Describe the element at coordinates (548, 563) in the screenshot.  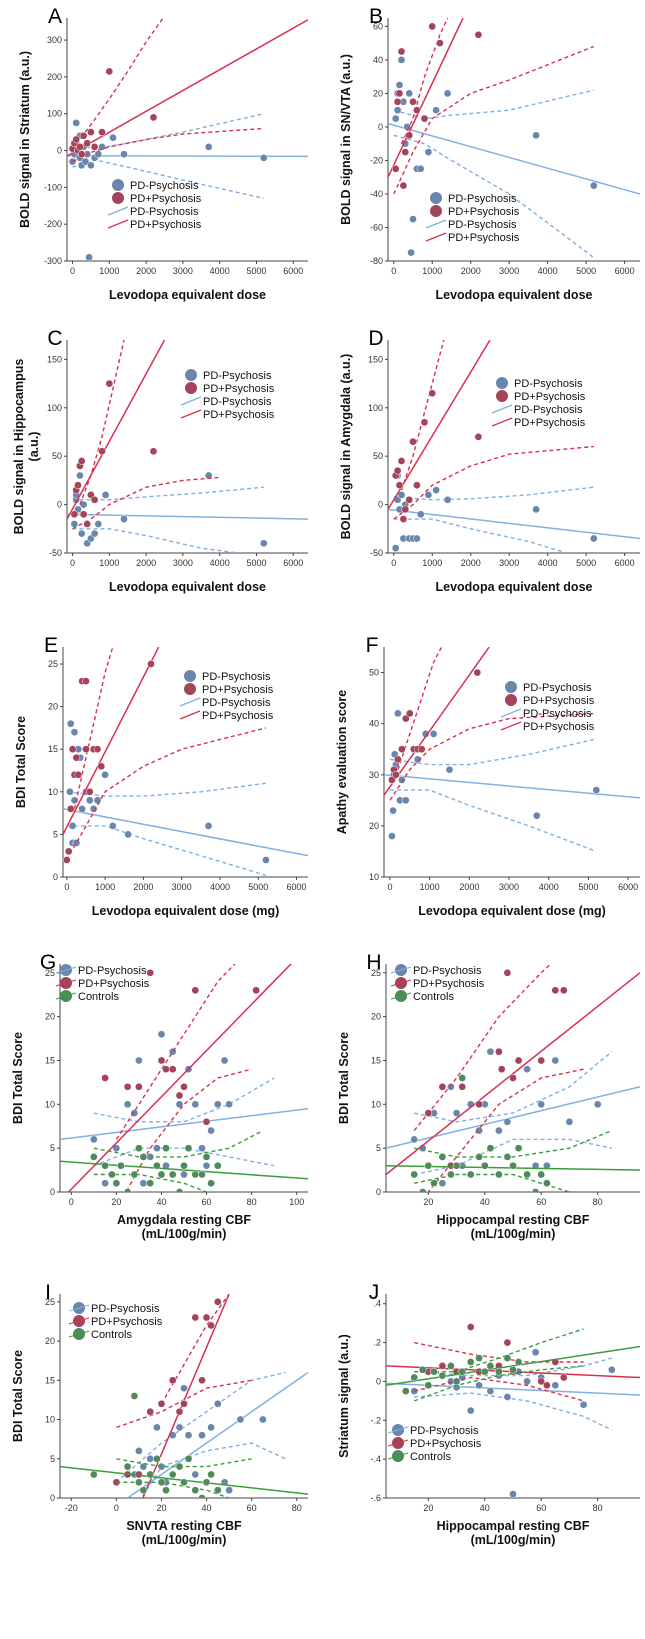
I see `x-tick-label: 4000` at that location.